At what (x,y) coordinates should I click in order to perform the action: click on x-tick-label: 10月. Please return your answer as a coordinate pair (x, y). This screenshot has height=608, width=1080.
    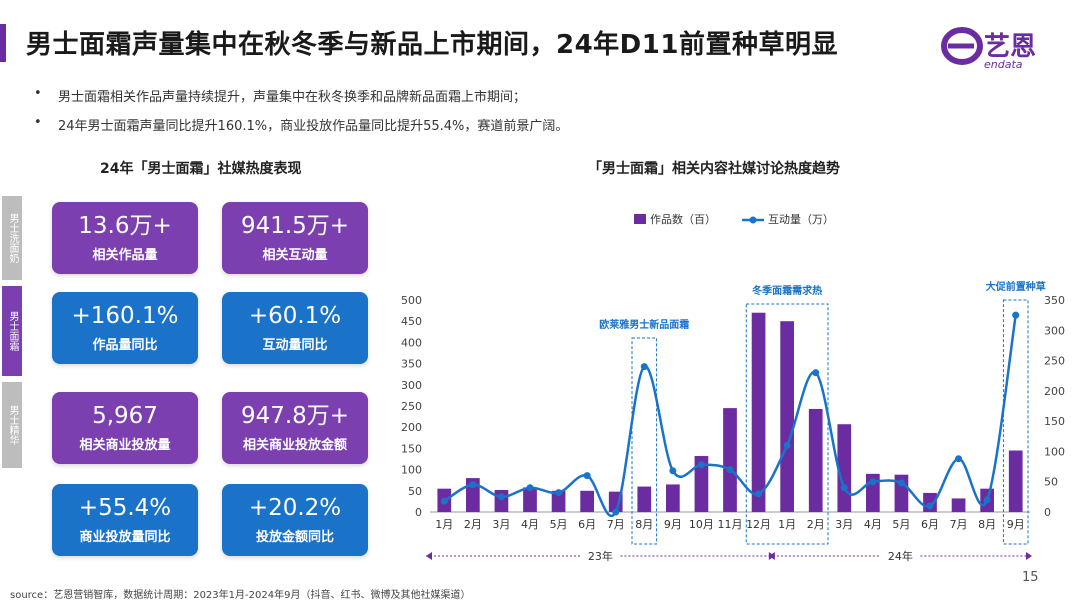
    Looking at the image, I should click on (701, 524).